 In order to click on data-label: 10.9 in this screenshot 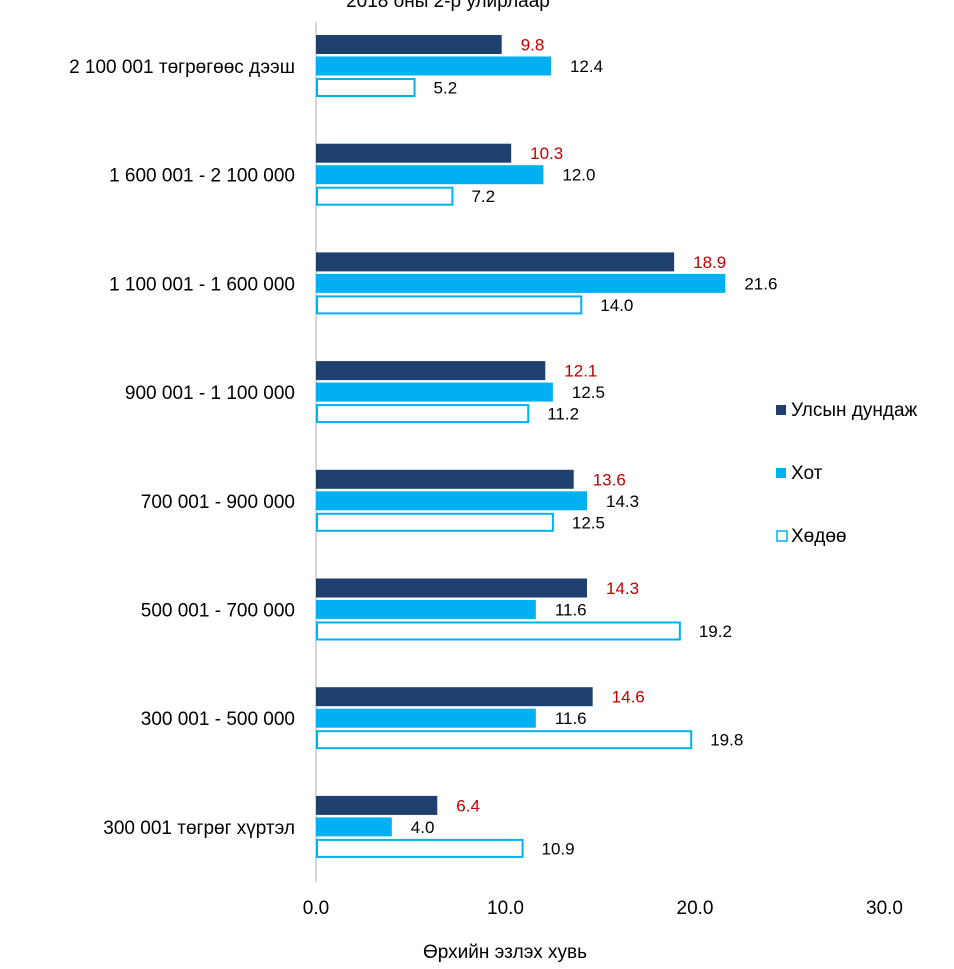, I will do `click(558, 848)`.